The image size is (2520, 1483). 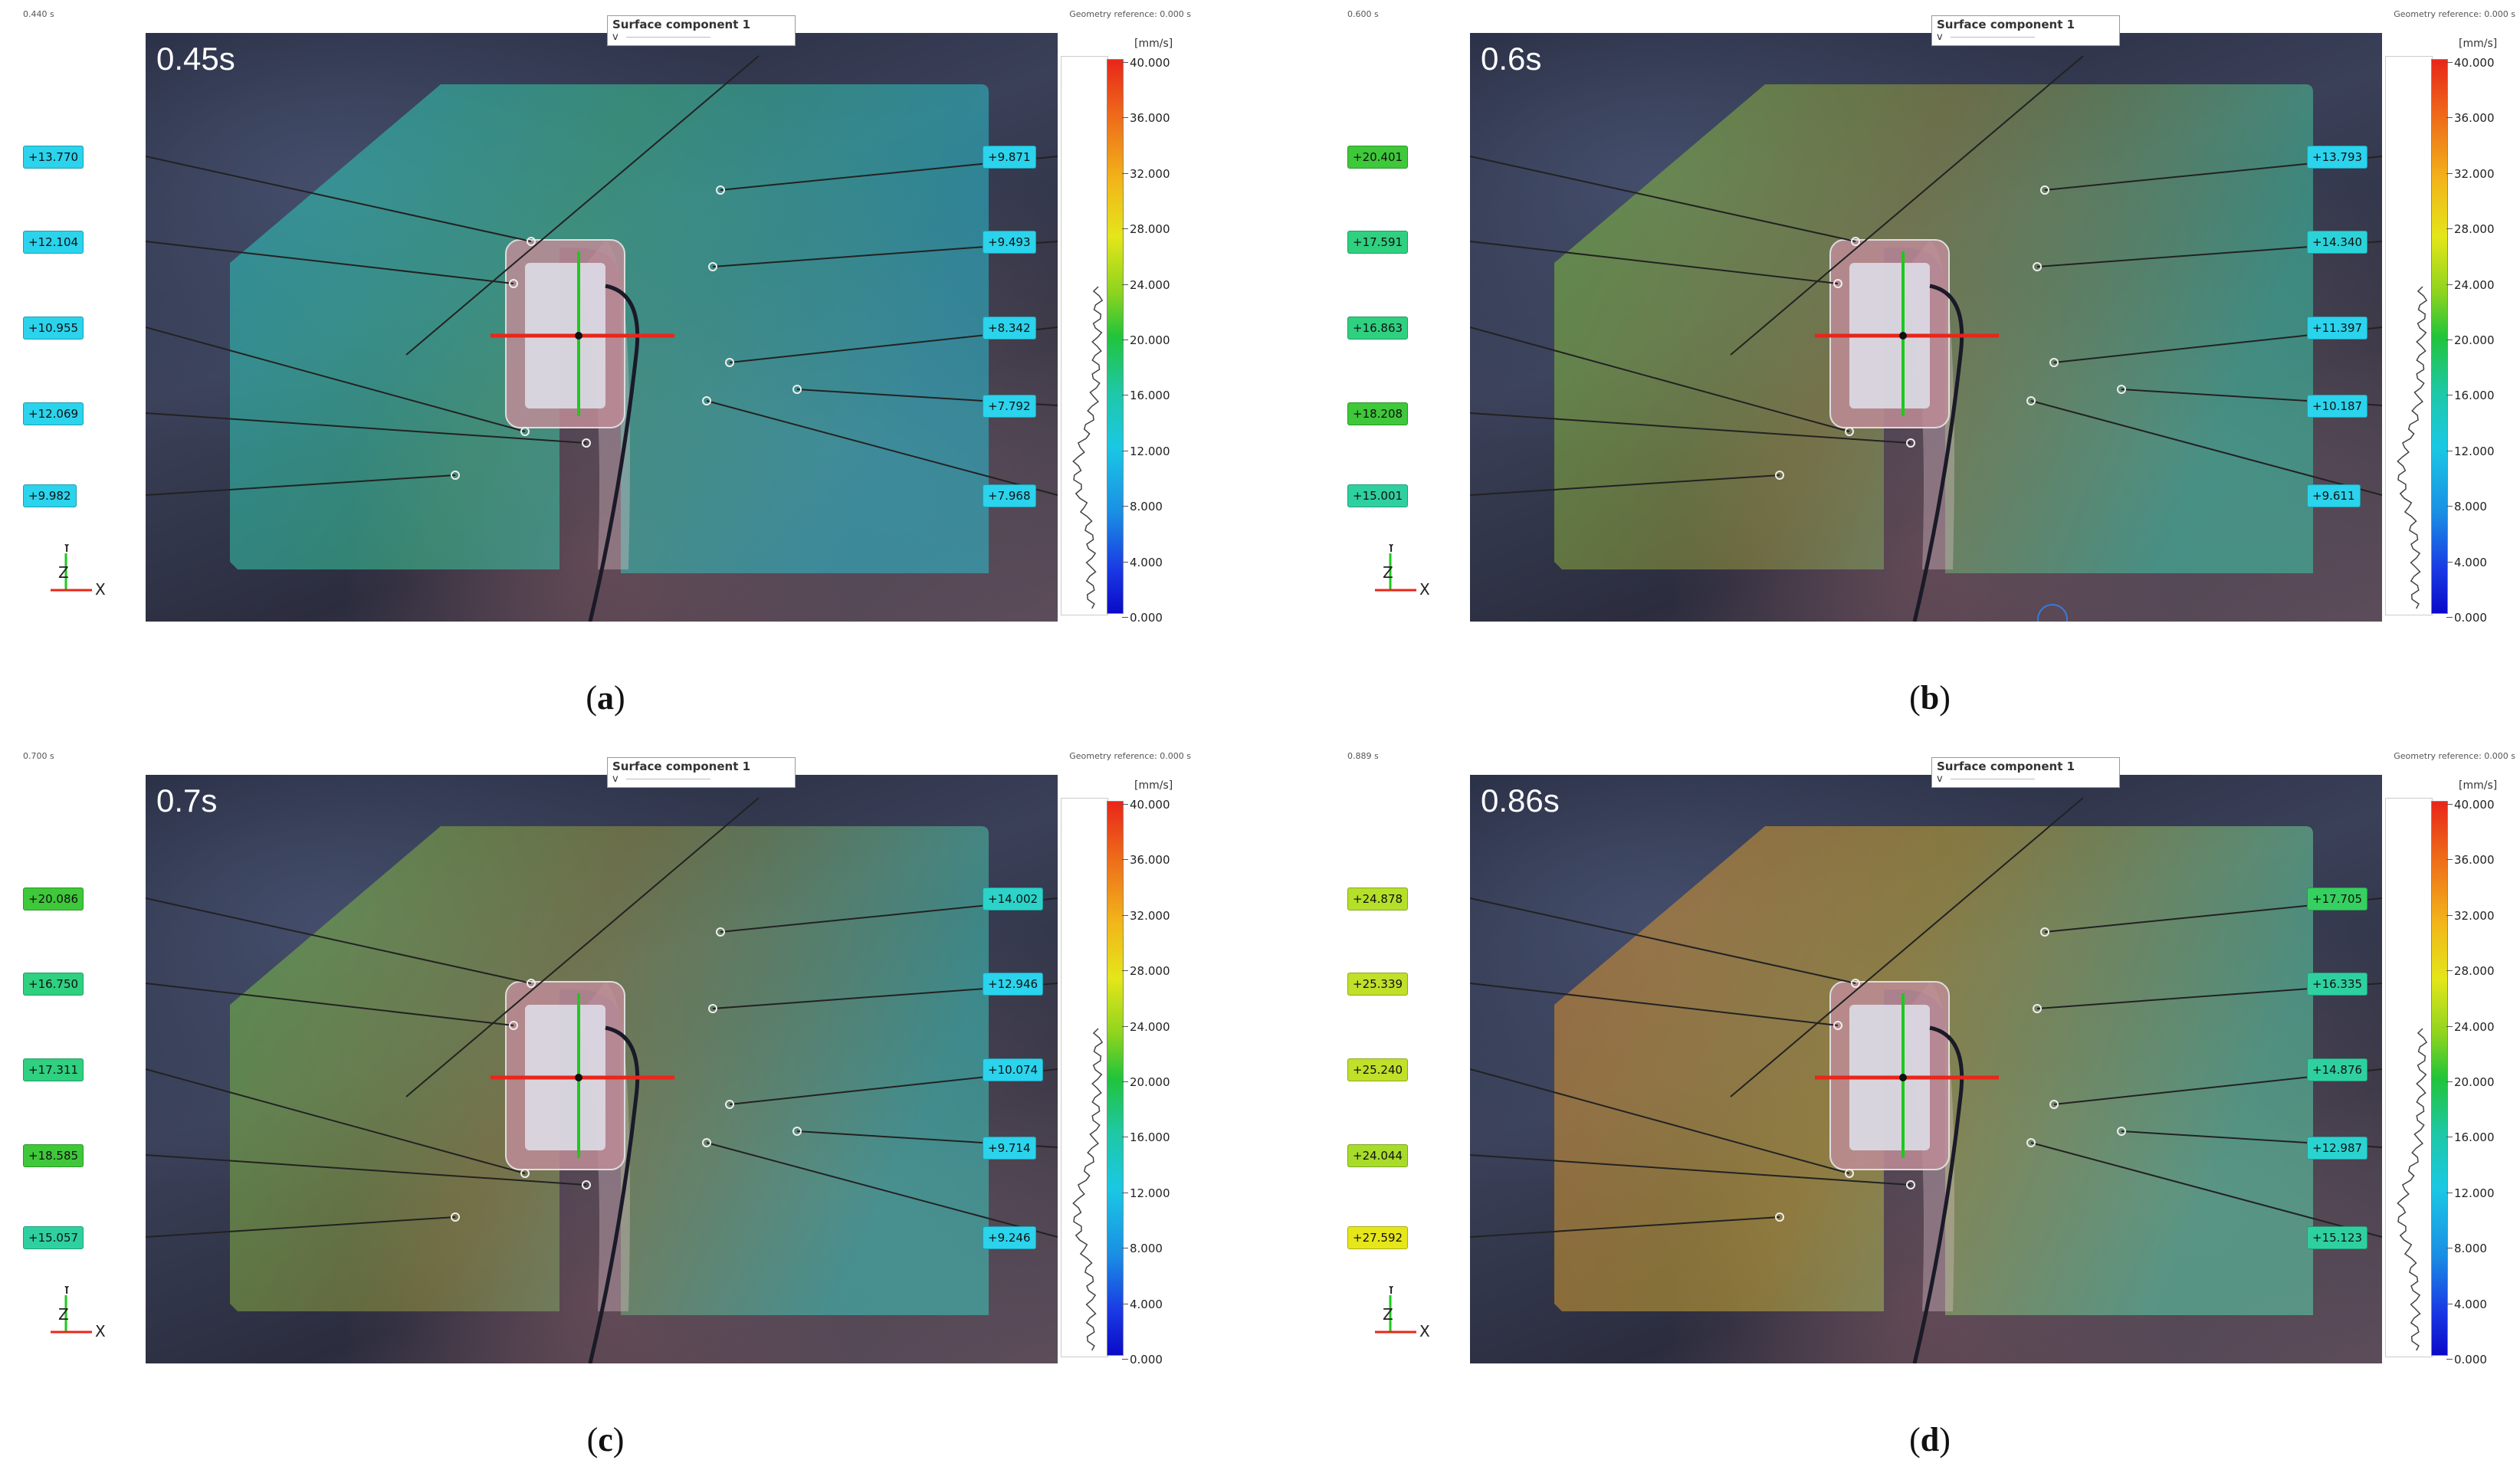 What do you see at coordinates (1009, 157) in the screenshot?
I see `velocity-tag-right: +9.871` at bounding box center [1009, 157].